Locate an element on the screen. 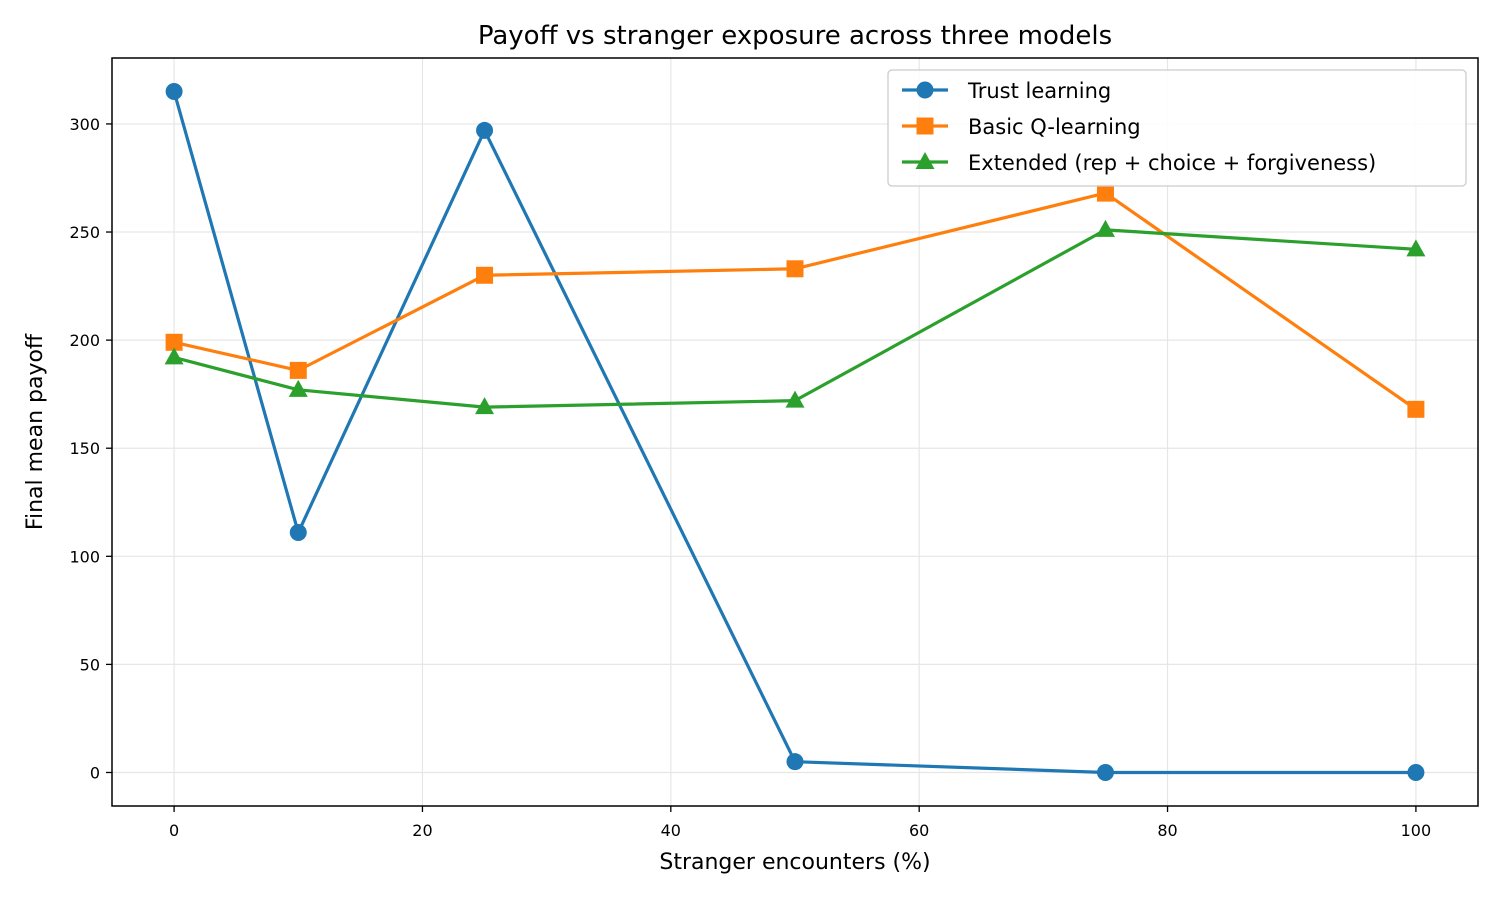 This screenshot has width=1500, height=900. y-tick-label: 250 is located at coordinates (84, 232).